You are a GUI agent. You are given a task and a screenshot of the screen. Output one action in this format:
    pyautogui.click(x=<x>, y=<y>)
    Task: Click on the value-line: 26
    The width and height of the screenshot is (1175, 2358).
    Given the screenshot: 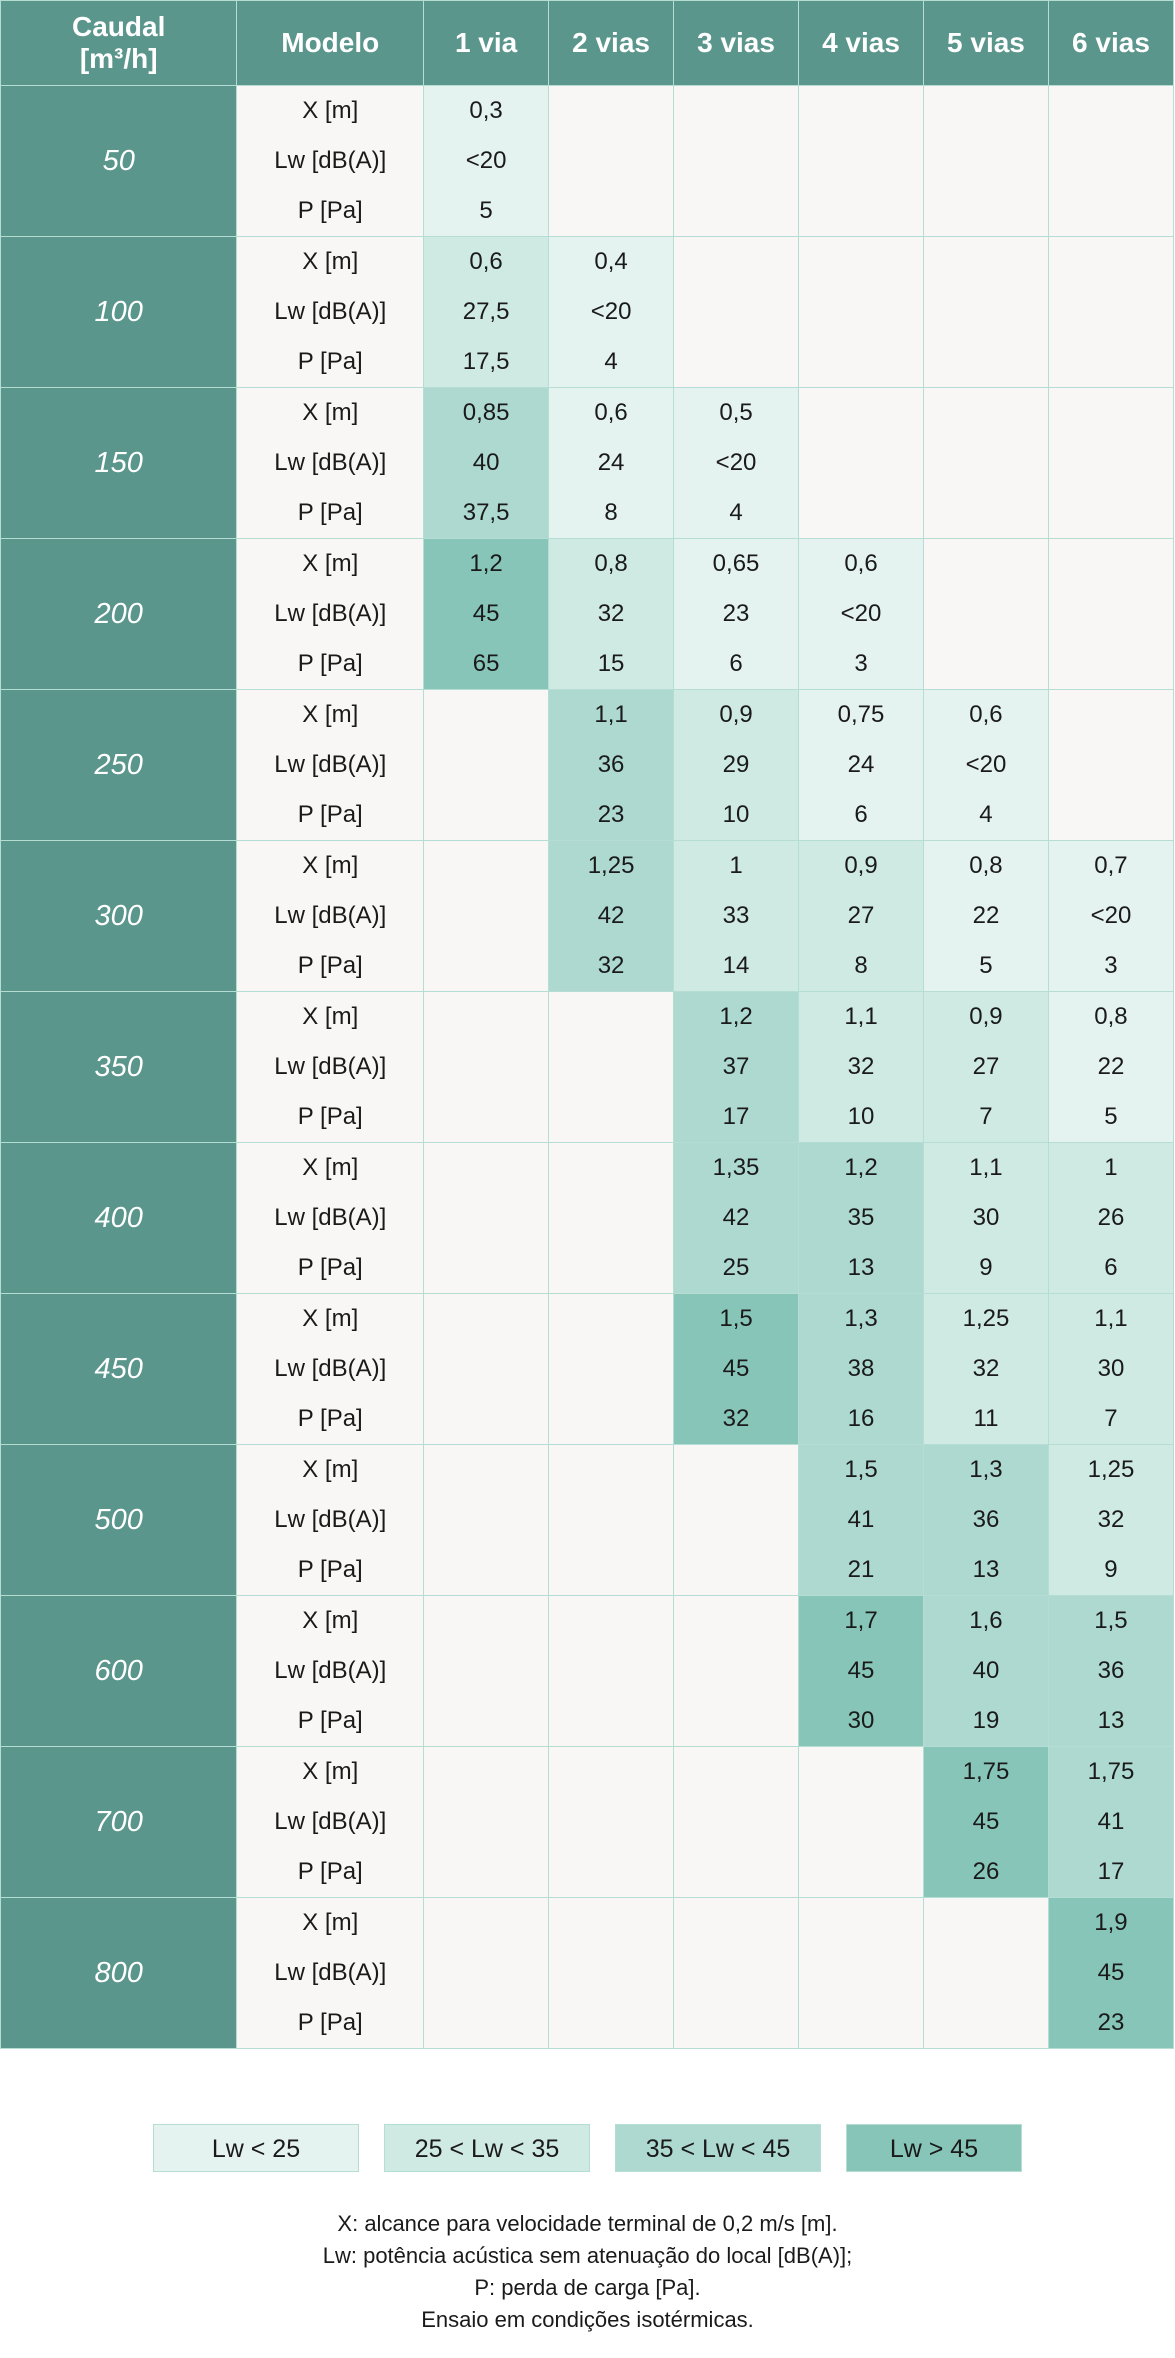 What is the action you would take?
    pyautogui.click(x=986, y=1871)
    